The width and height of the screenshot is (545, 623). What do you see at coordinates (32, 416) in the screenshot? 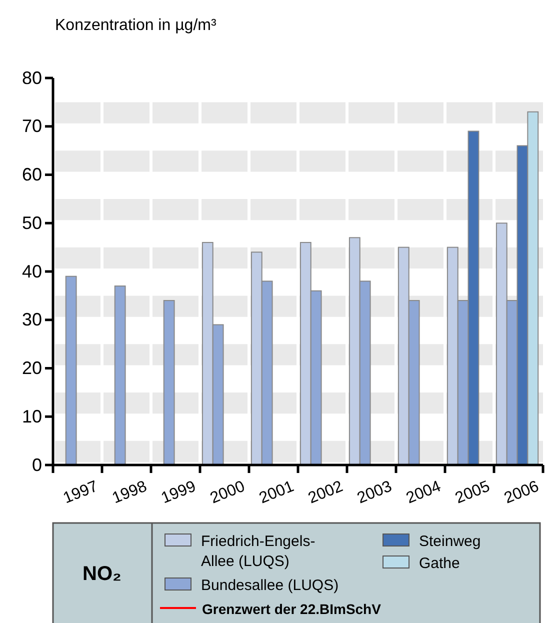
I see `y-tick-label: 10` at bounding box center [32, 416].